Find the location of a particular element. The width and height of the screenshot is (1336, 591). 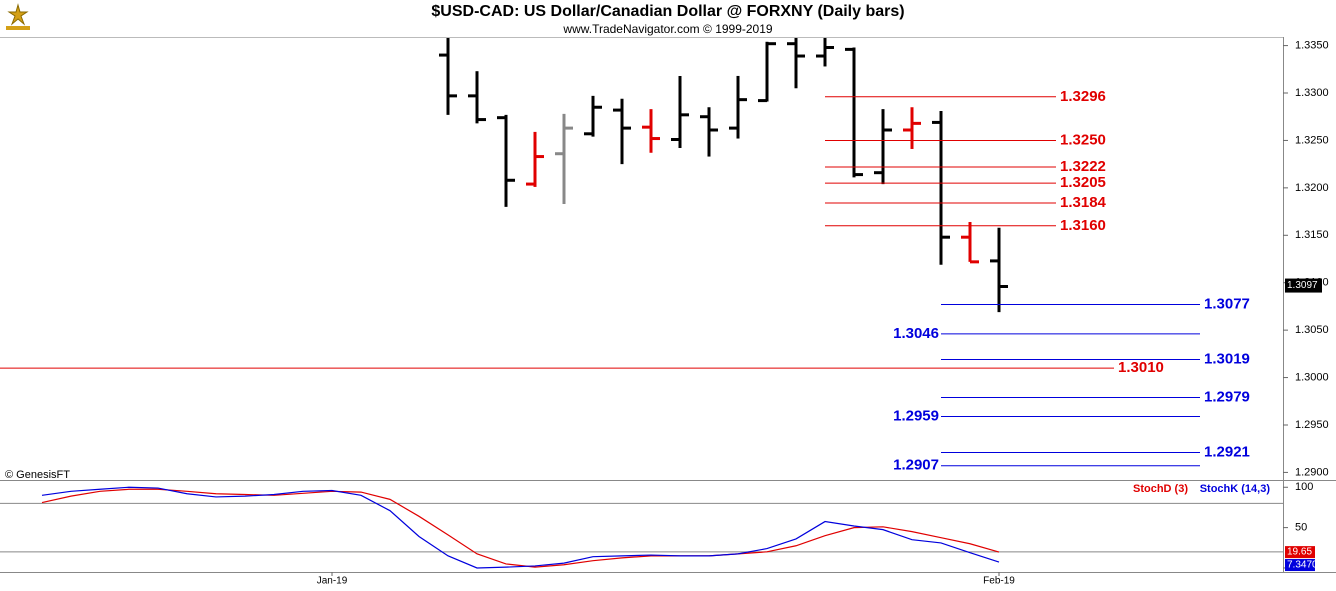

y-tick-label: 1.3350 is located at coordinates (1312, 45).